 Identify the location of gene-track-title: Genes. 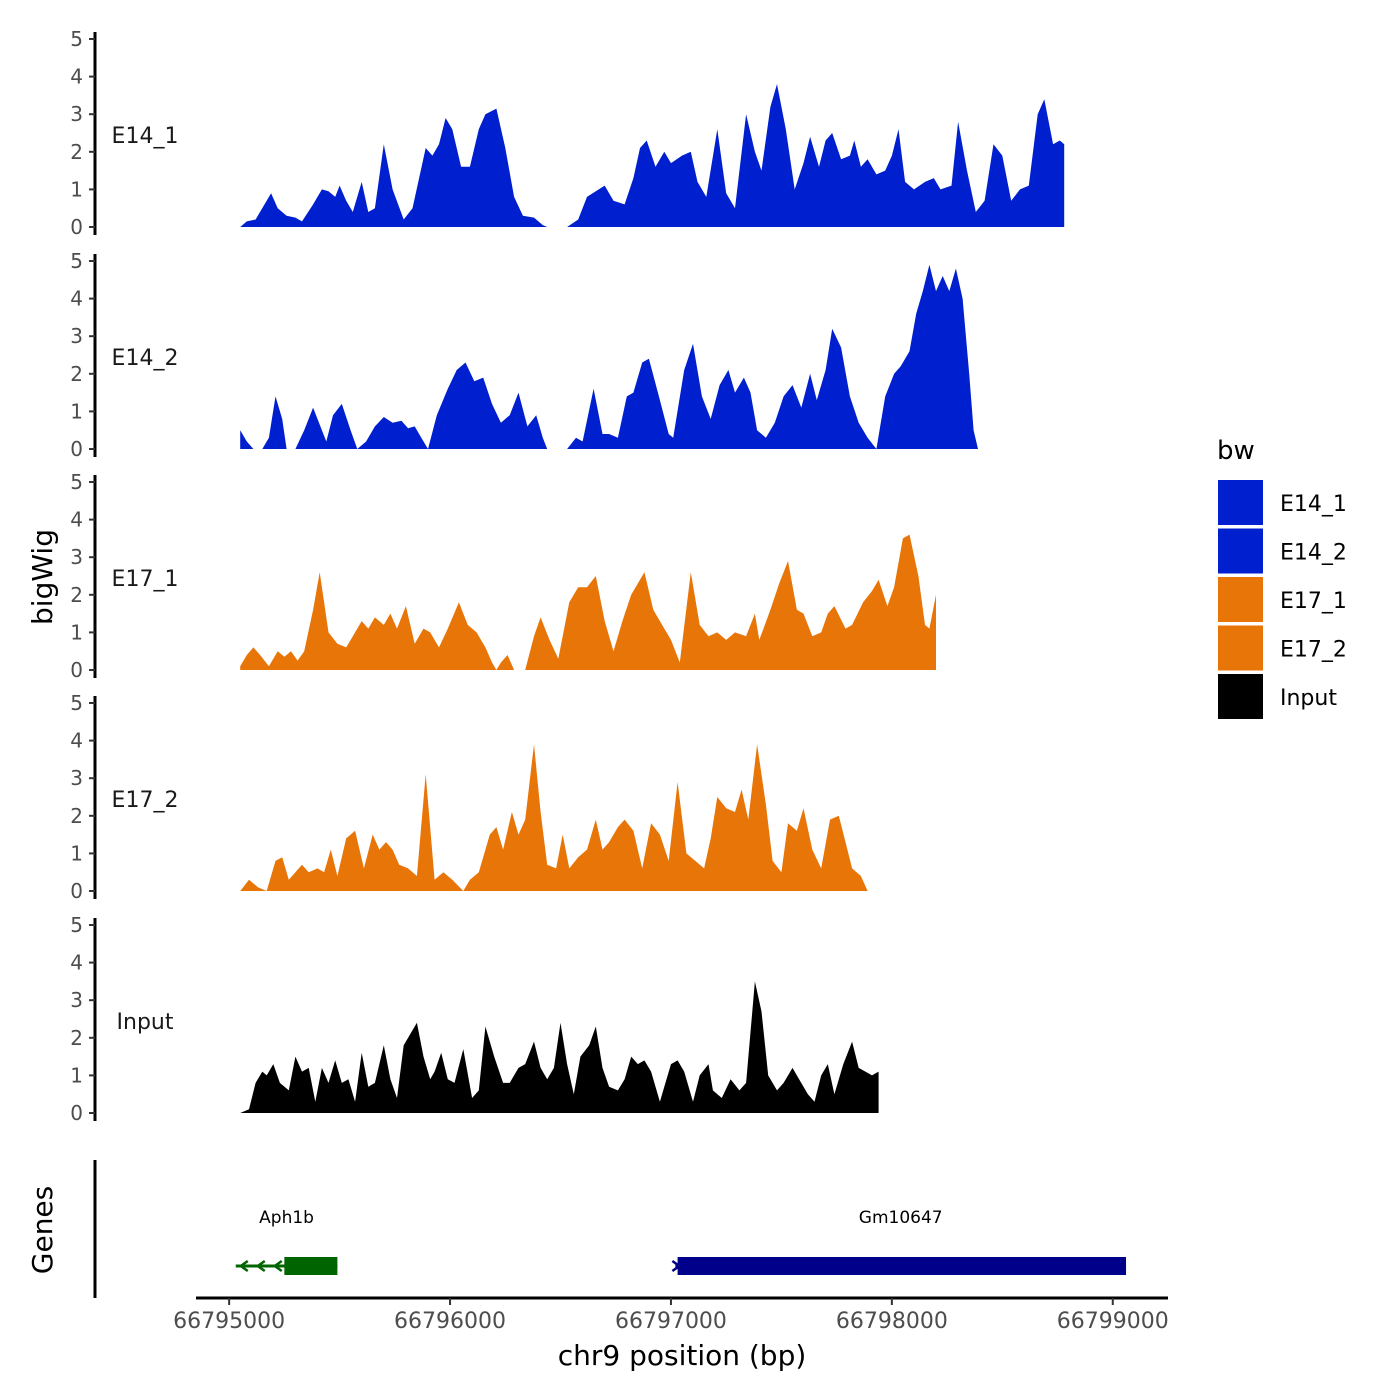
(42, 1230).